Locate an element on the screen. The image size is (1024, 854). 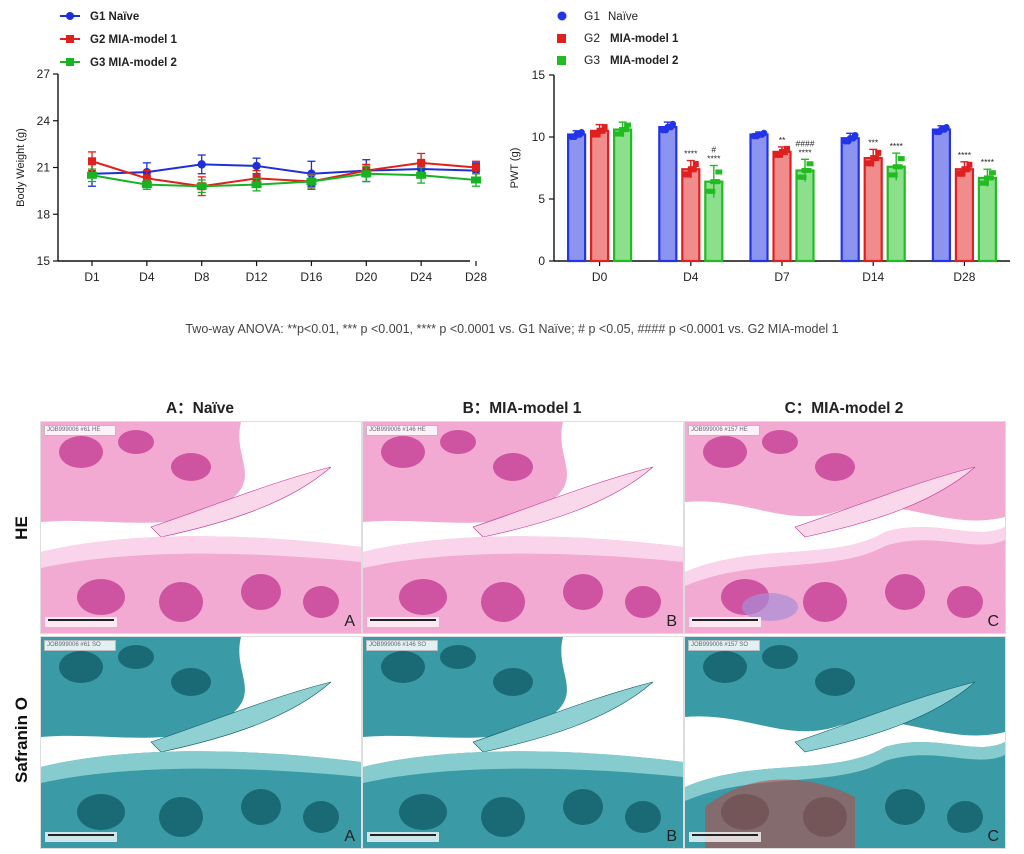
pwt-legend: G1 Naïve G2 MIA-model 1 G3 MIA-model 2 is located at coordinates (618, 38).